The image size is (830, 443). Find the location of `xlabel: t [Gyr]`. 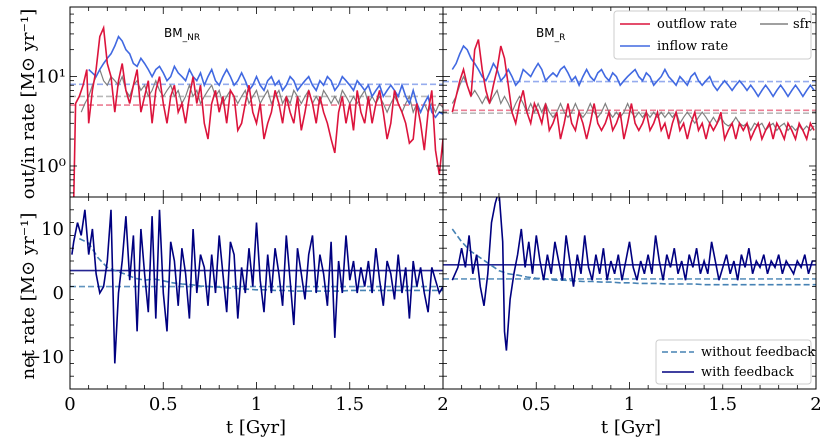

xlabel: t [Gyr] is located at coordinates (256, 427).